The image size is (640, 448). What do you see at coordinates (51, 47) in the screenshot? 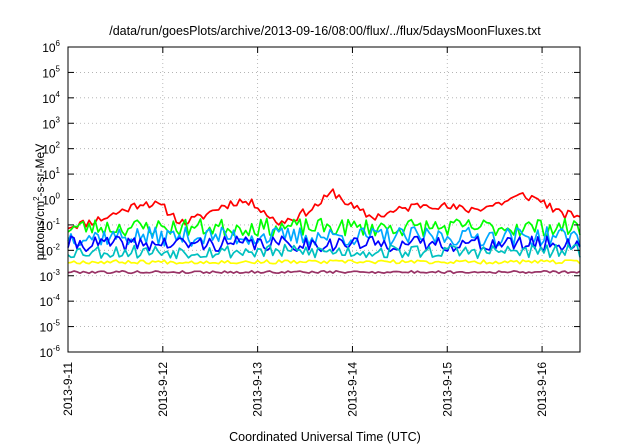
I see `y-tick-label: 10⁶` at bounding box center [51, 47].